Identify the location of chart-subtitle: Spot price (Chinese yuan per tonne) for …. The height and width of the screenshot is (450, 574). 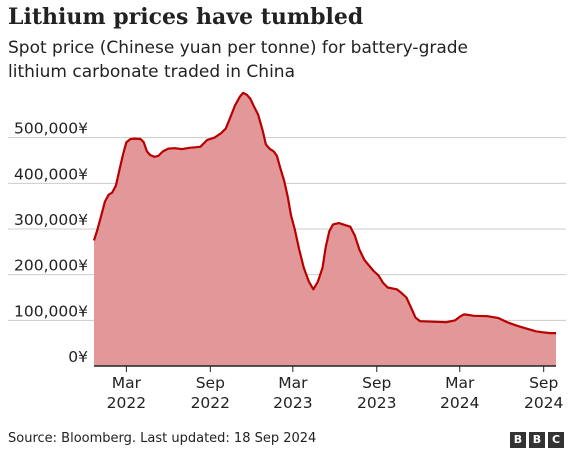
(288, 60).